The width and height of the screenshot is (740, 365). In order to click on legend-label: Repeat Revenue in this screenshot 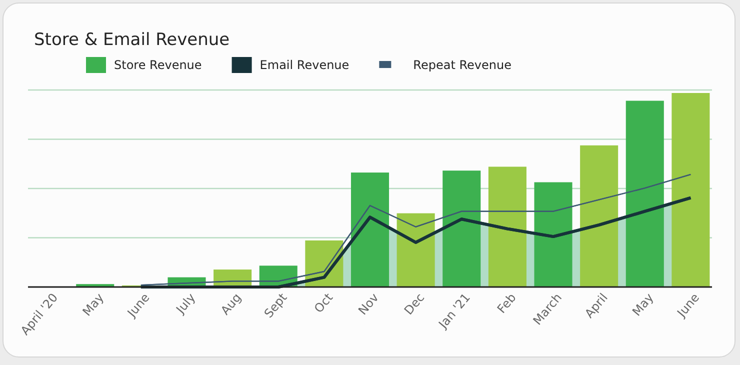, I will do `click(462, 65)`.